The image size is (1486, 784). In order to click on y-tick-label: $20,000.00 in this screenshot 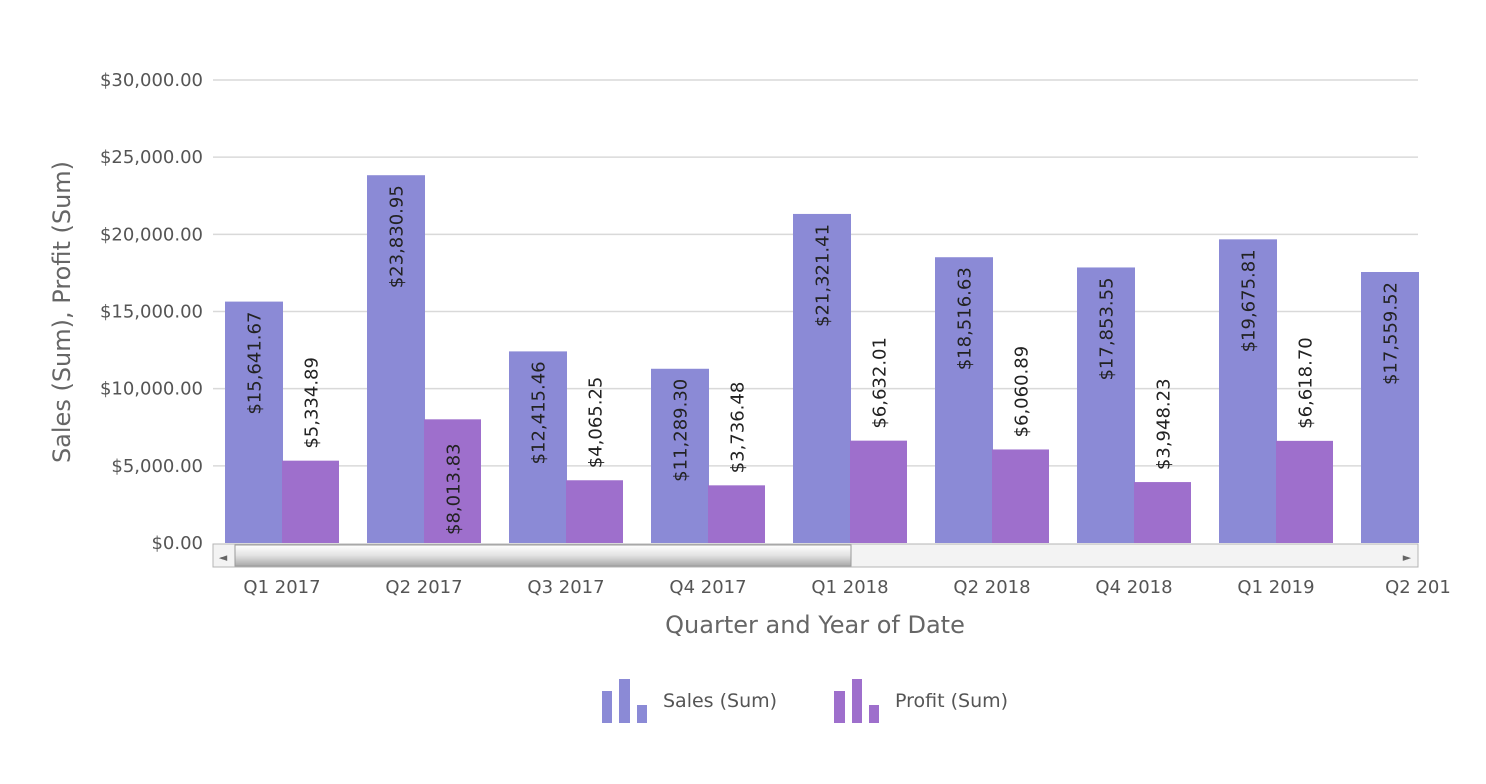, I will do `click(151, 234)`.